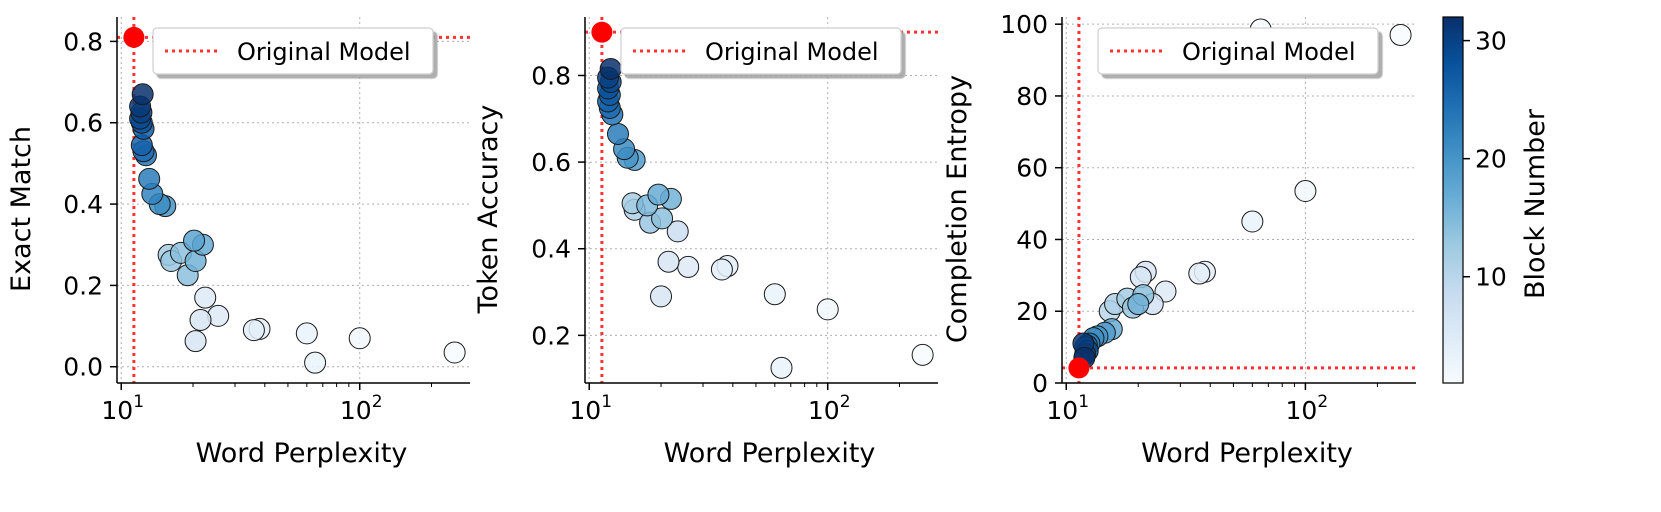  What do you see at coordinates (1491, 159) in the screenshot?
I see `colorbar-tick-label: 20` at bounding box center [1491, 159].